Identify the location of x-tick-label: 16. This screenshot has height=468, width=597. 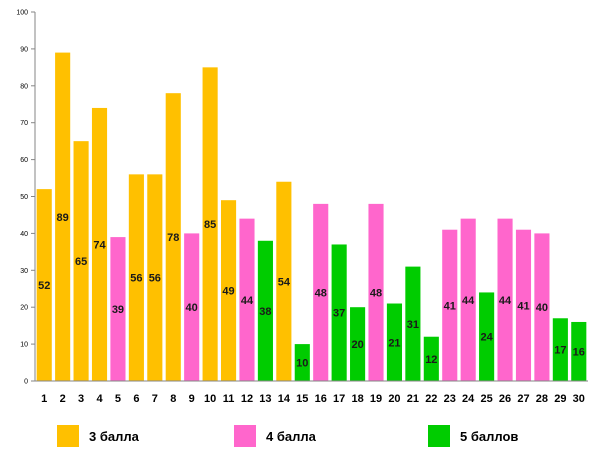
(321, 399).